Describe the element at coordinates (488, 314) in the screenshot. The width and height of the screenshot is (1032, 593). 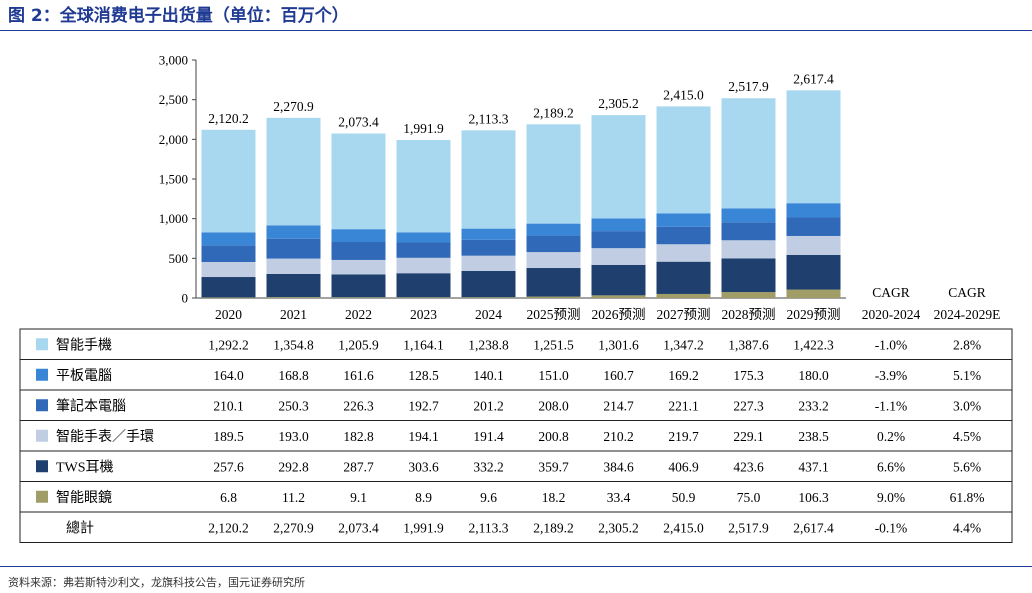
I see `x-tick-label: 2024` at that location.